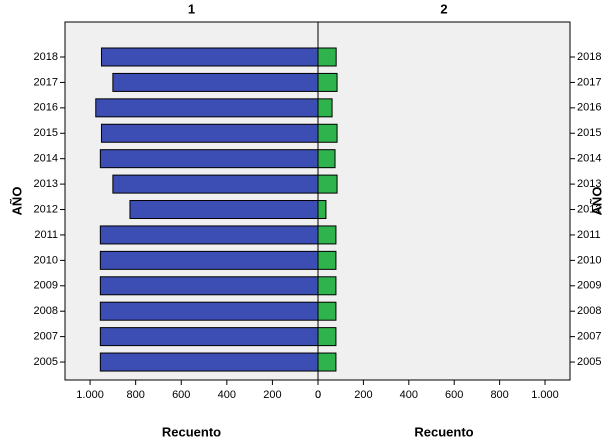  I want to click on x-tick-label: 0, so click(318, 395).